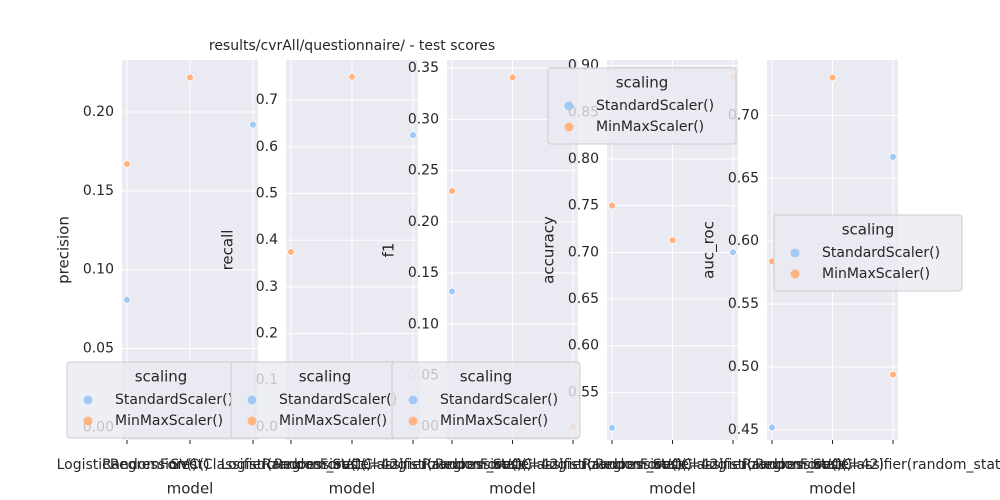 The image size is (1000, 500). Describe the element at coordinates (267, 287) in the screenshot. I see `y-tick-label: 0.3` at that location.